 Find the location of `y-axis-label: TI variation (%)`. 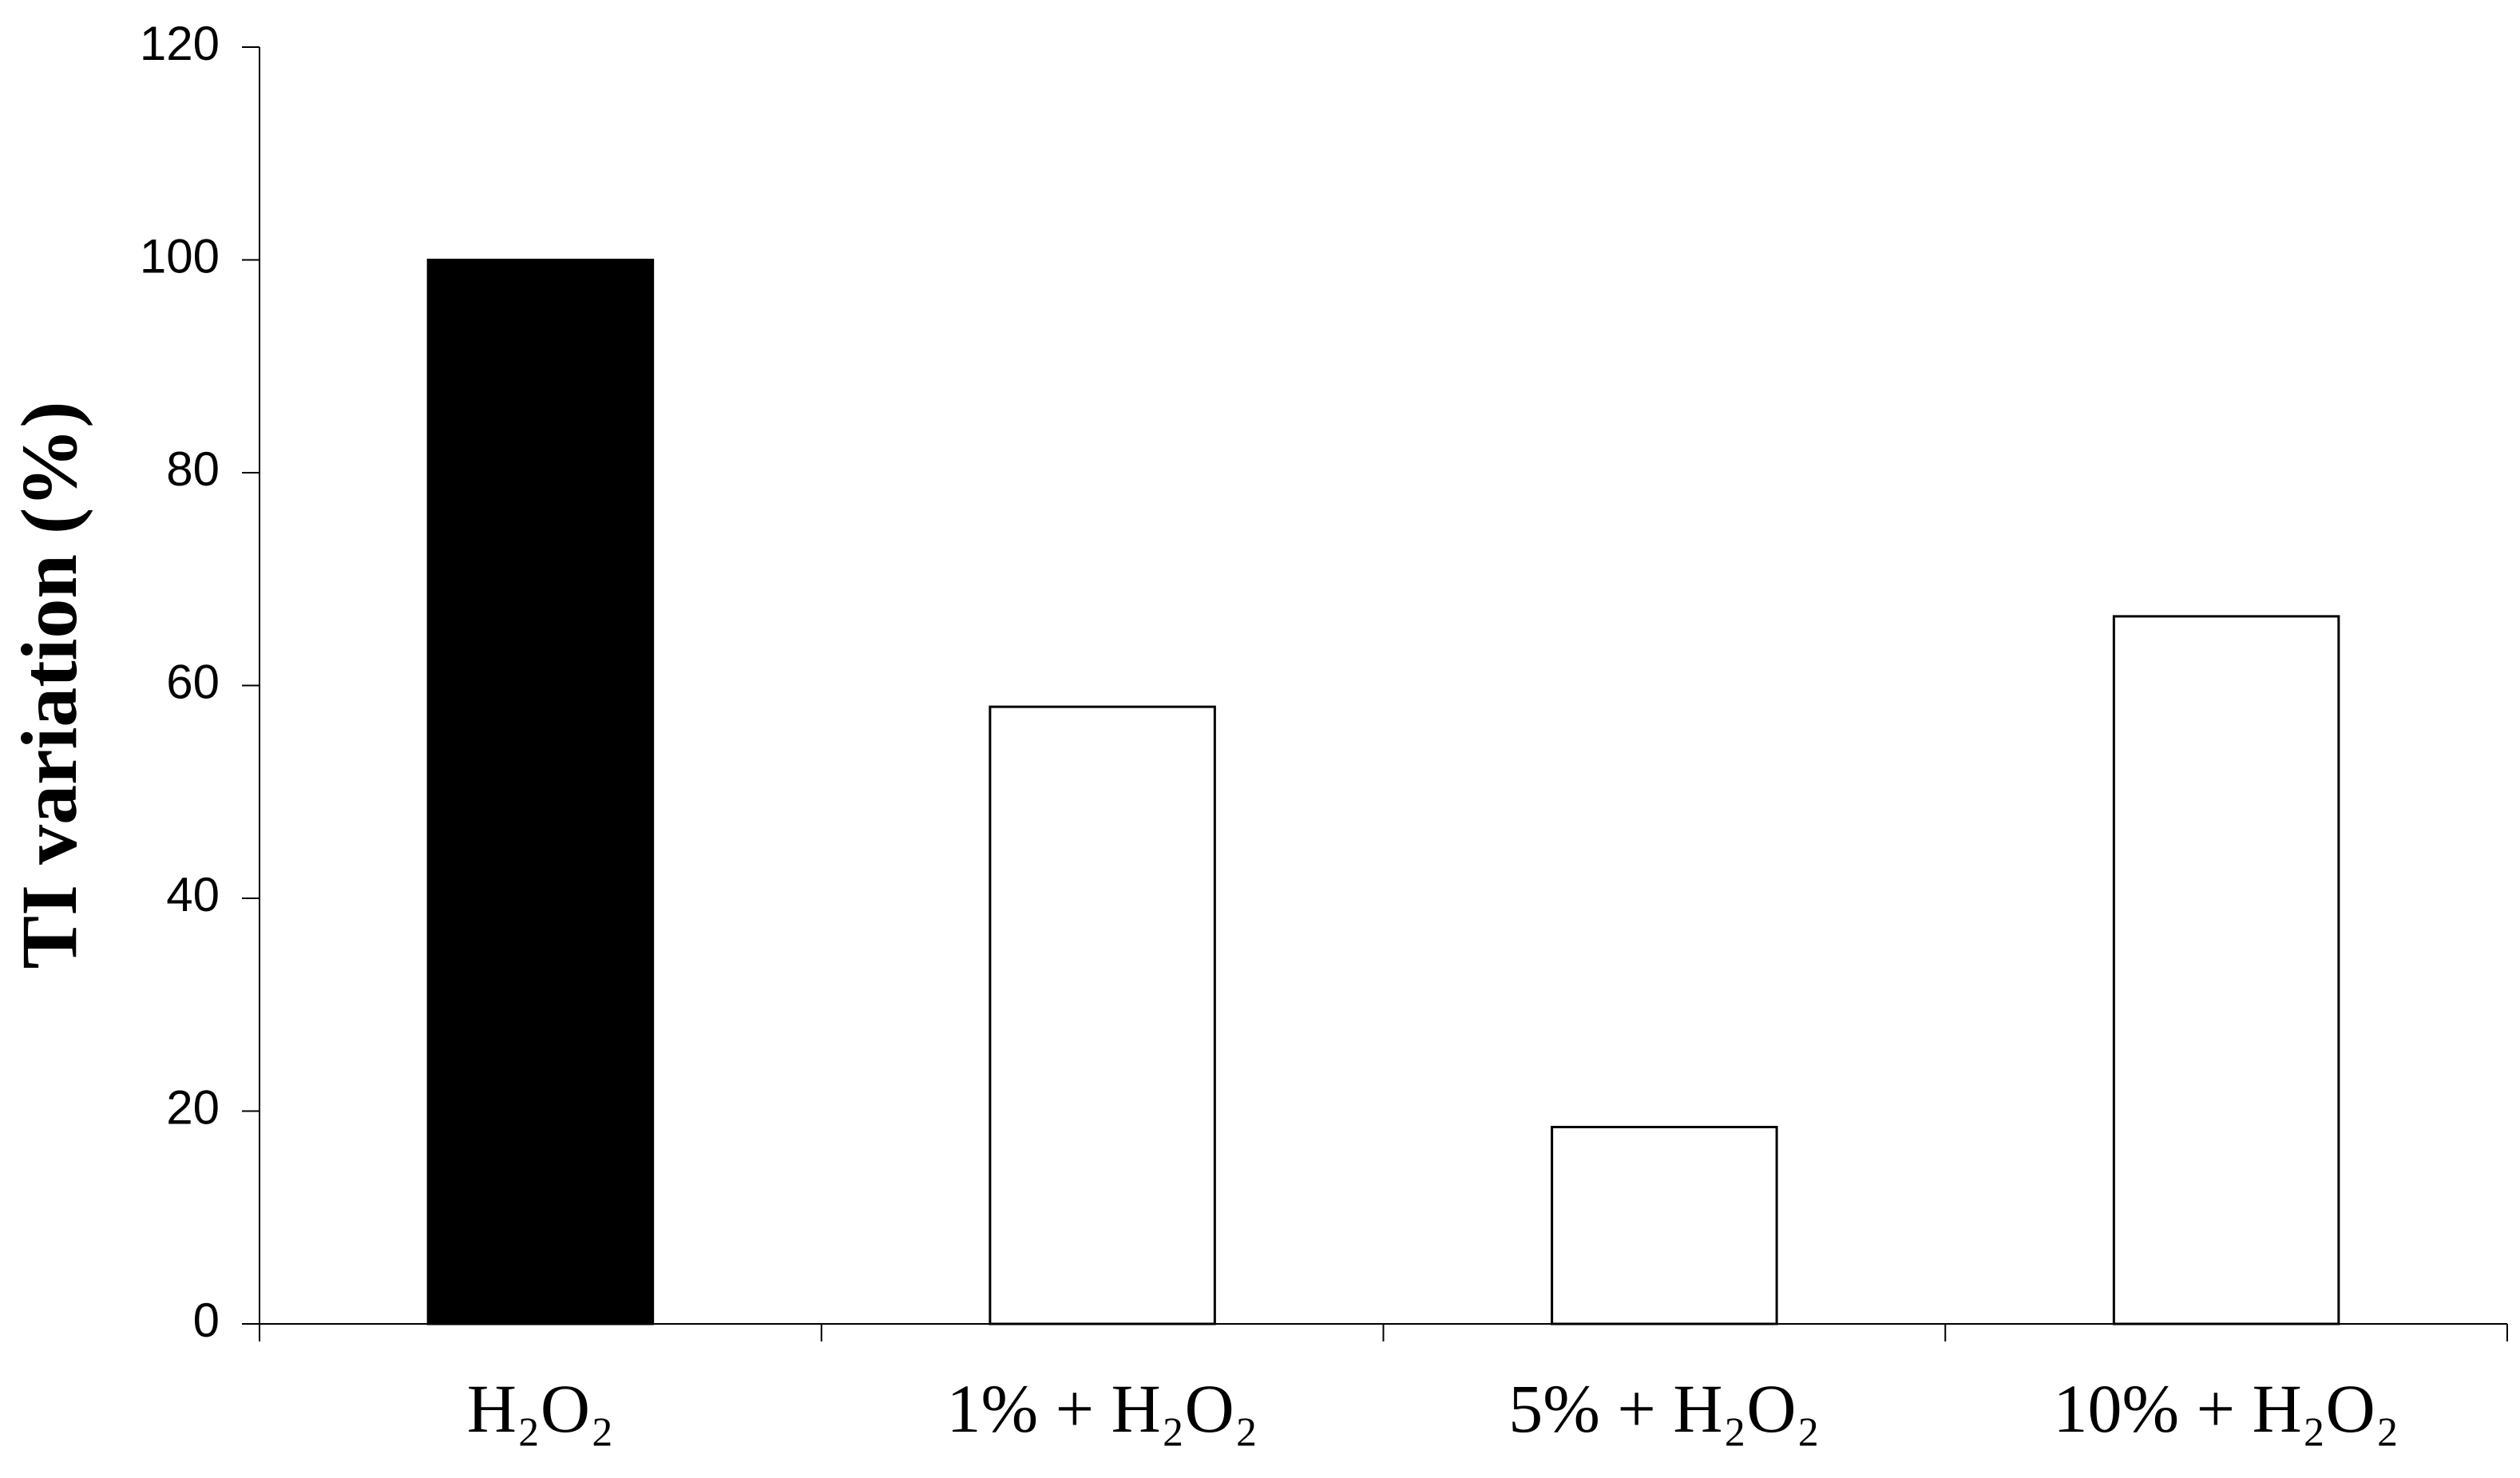

y-axis-label: TI variation (%) is located at coordinates (49, 685).